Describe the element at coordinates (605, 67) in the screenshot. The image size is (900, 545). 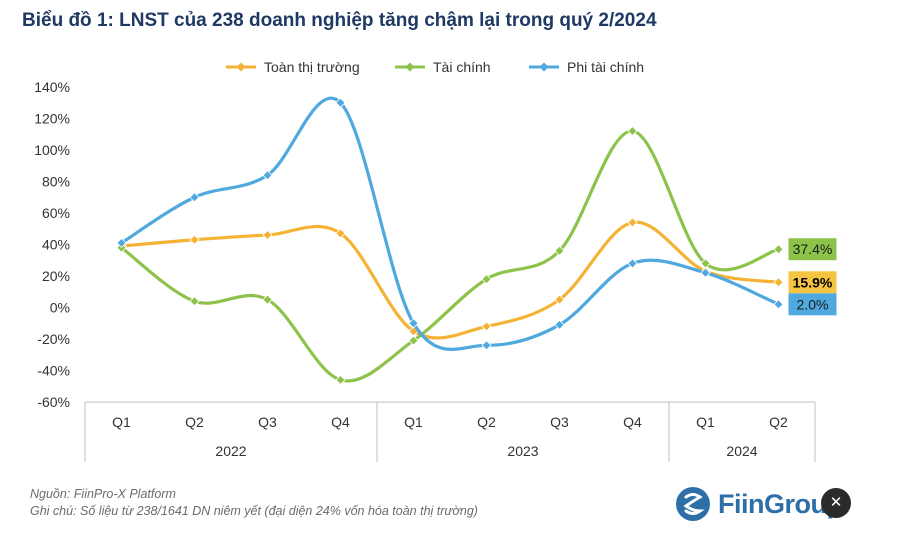
I see `legend-label: Phi tài chính` at that location.